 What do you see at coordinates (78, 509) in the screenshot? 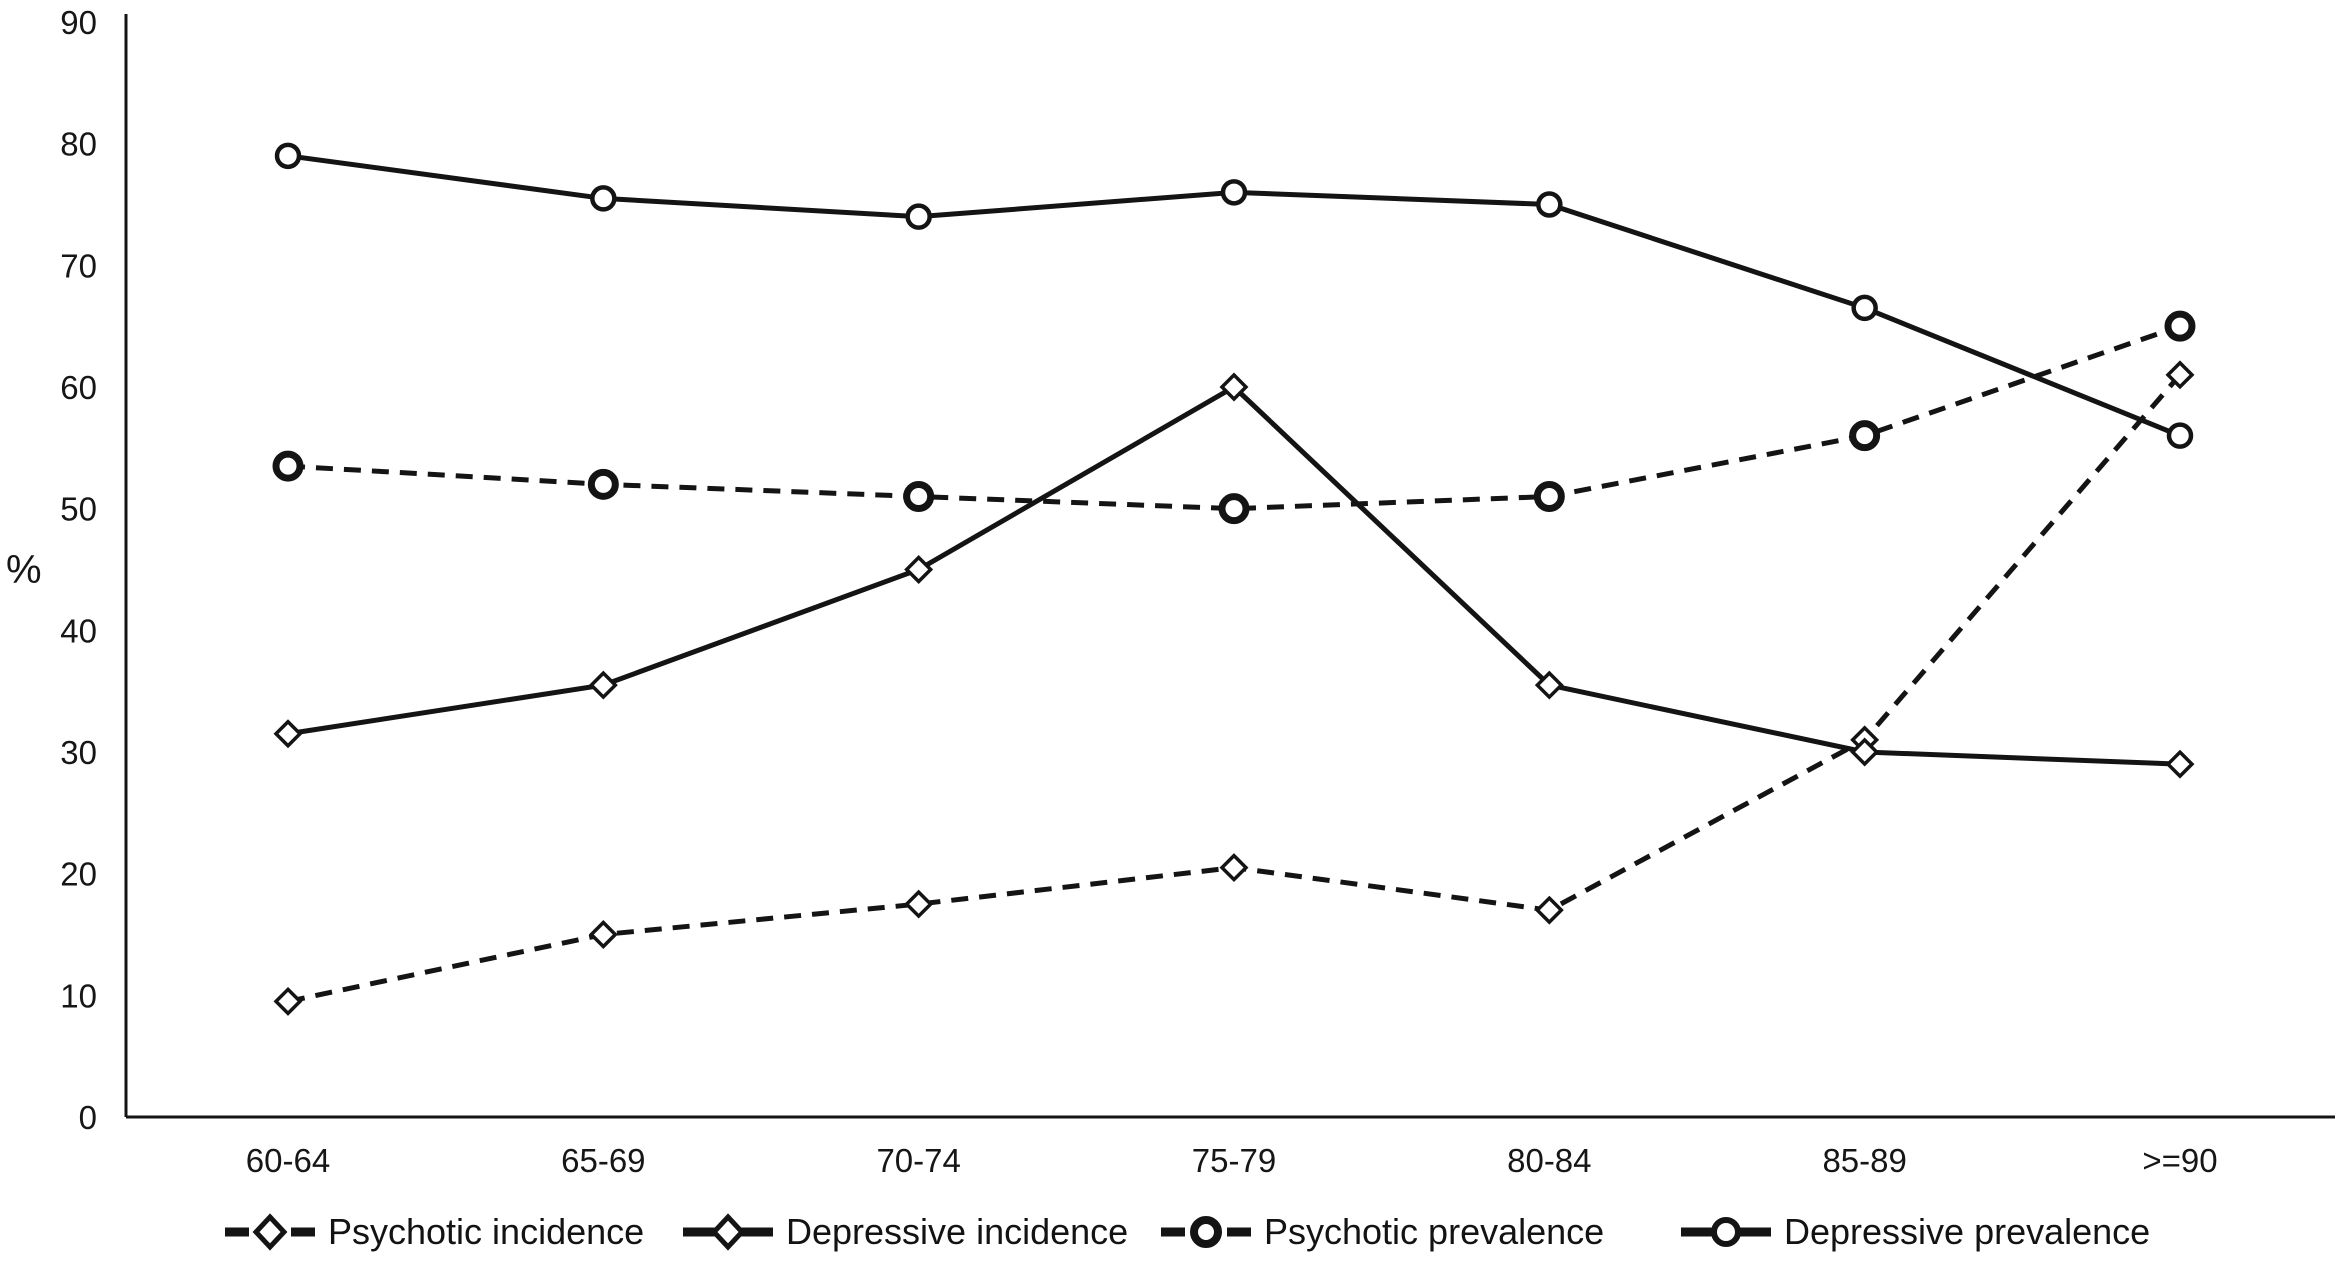
I see `y-tick-label: 50` at bounding box center [78, 509].